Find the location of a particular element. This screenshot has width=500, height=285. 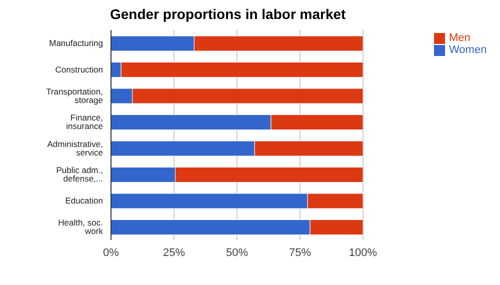

y-tick-label: Construction is located at coordinates (79, 69).